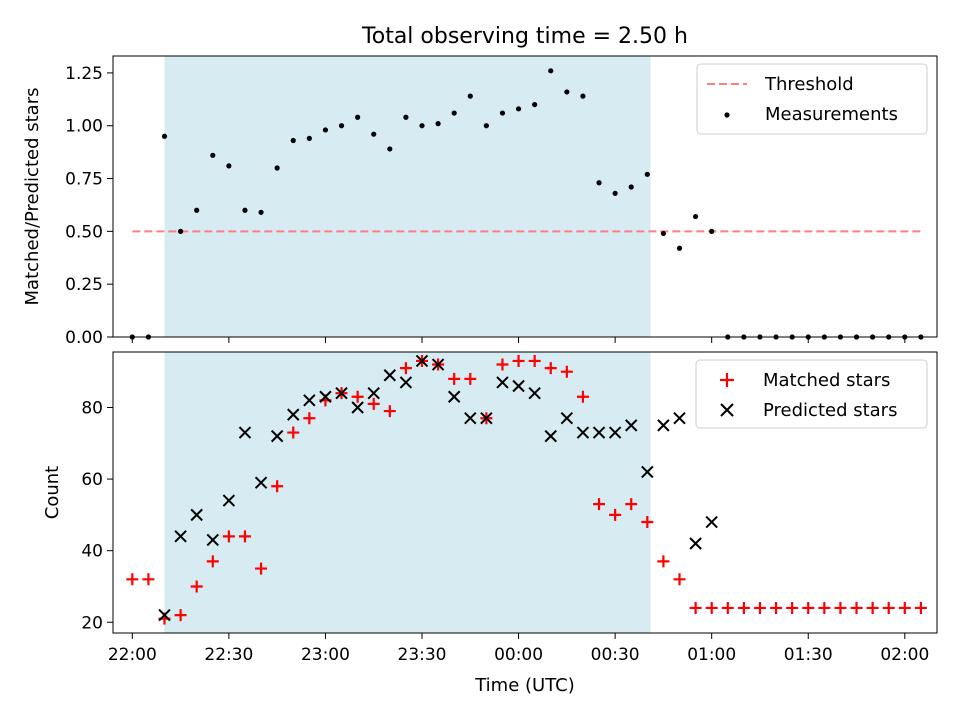  I want to click on bottom-xtick-label: 23:00, so click(325, 655).